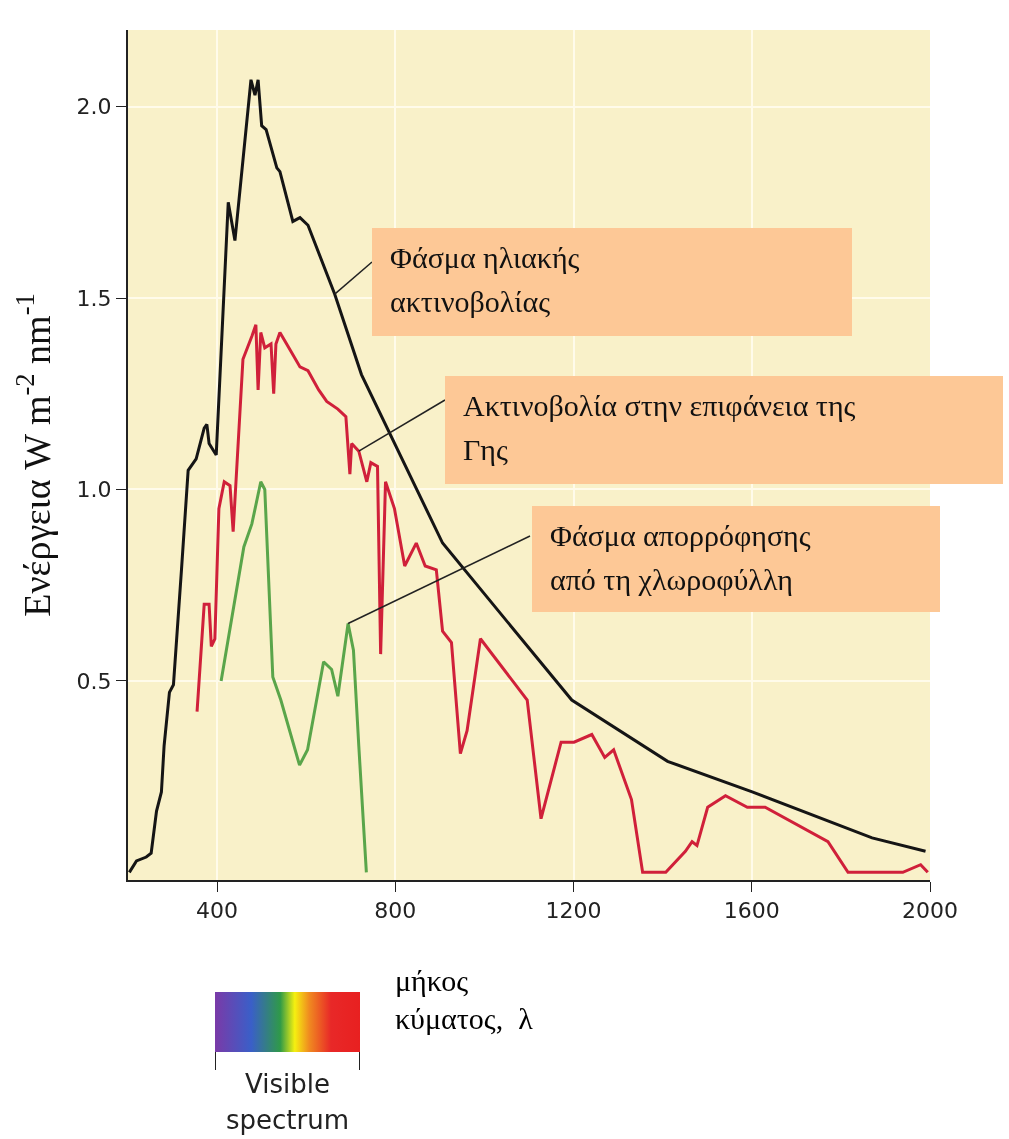  I want to click on y-tick-label: 2.0, so click(94, 107).